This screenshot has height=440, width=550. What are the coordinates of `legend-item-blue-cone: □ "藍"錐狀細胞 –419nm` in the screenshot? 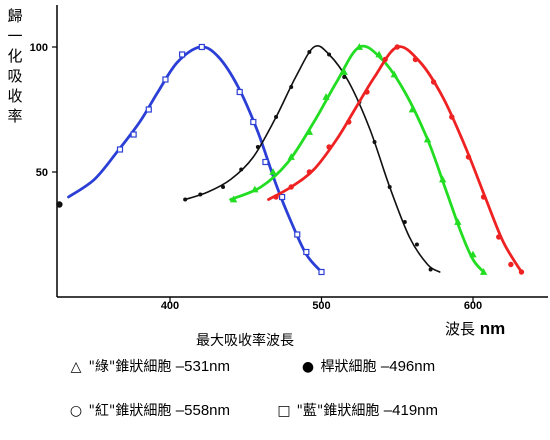 It's located at (357, 410).